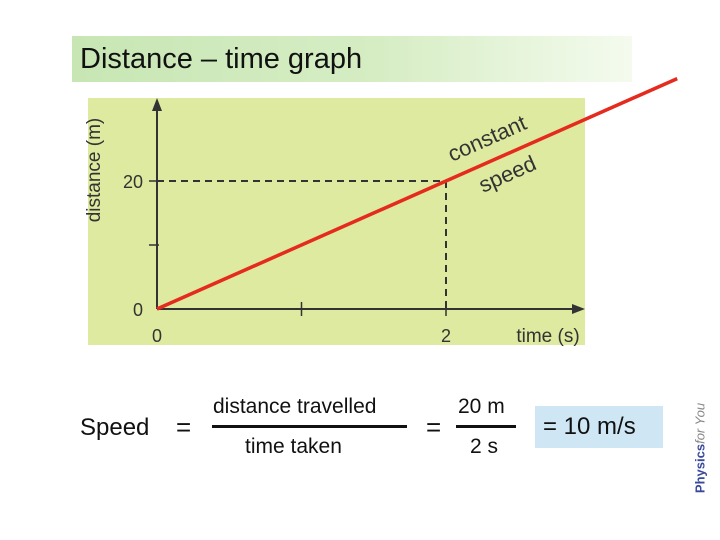 The height and width of the screenshot is (540, 720). Describe the element at coordinates (547, 336) in the screenshot. I see `x-axis-label: time (s)` at that location.